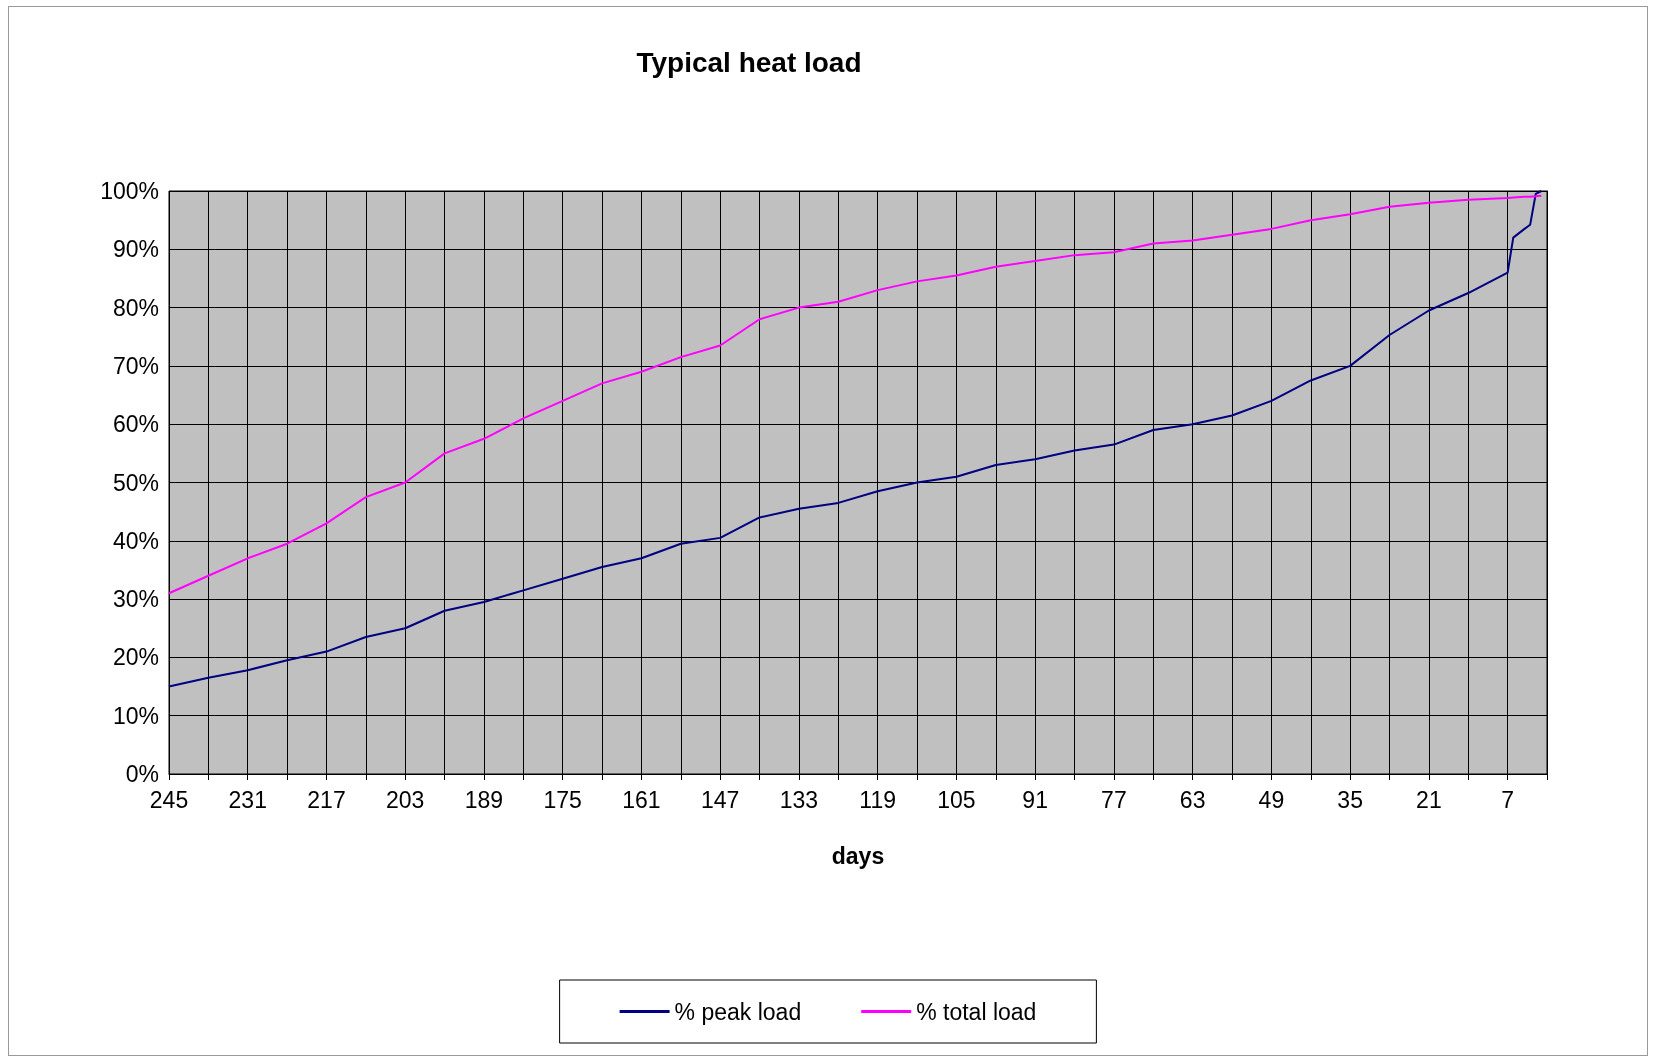 The width and height of the screenshot is (1656, 1061). I want to click on legend-label: % peak load, so click(738, 1011).